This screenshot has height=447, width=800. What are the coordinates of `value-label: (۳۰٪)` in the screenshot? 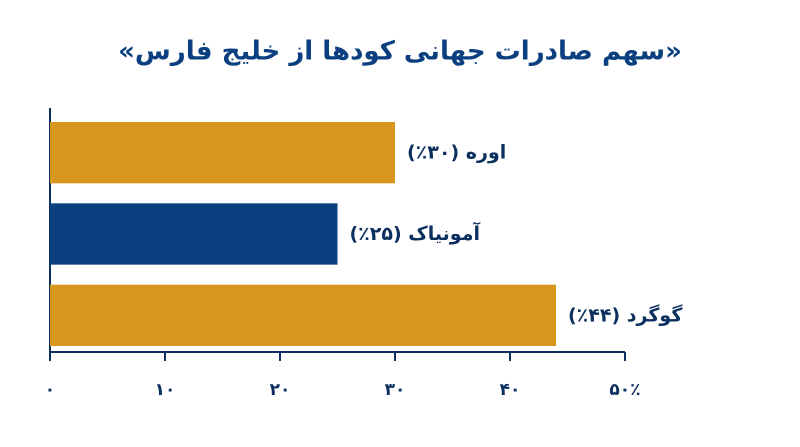 It's located at (433, 152).